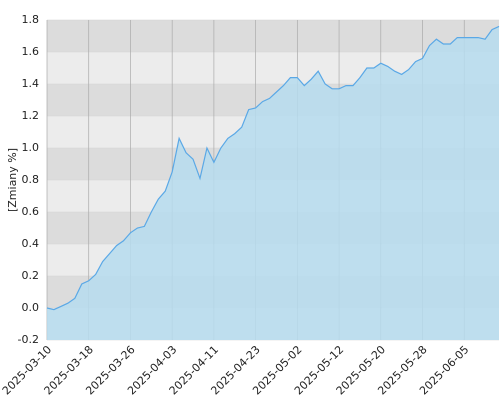 This screenshot has height=404, width=500. Describe the element at coordinates (31, 83) in the screenshot. I see `y-tick-label: 1.4` at that location.